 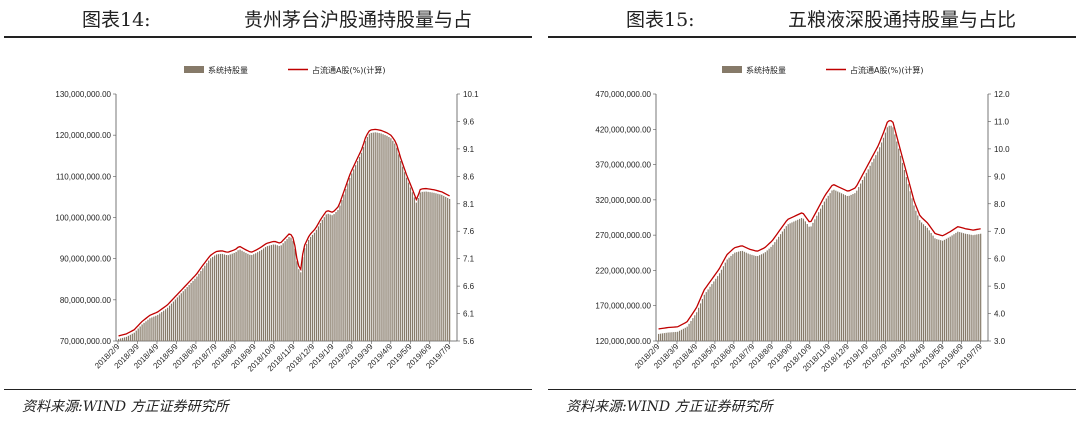 What do you see at coordinates (623, 341) in the screenshot?
I see `y-left-tick-label: 120,000,000.00` at bounding box center [623, 341].